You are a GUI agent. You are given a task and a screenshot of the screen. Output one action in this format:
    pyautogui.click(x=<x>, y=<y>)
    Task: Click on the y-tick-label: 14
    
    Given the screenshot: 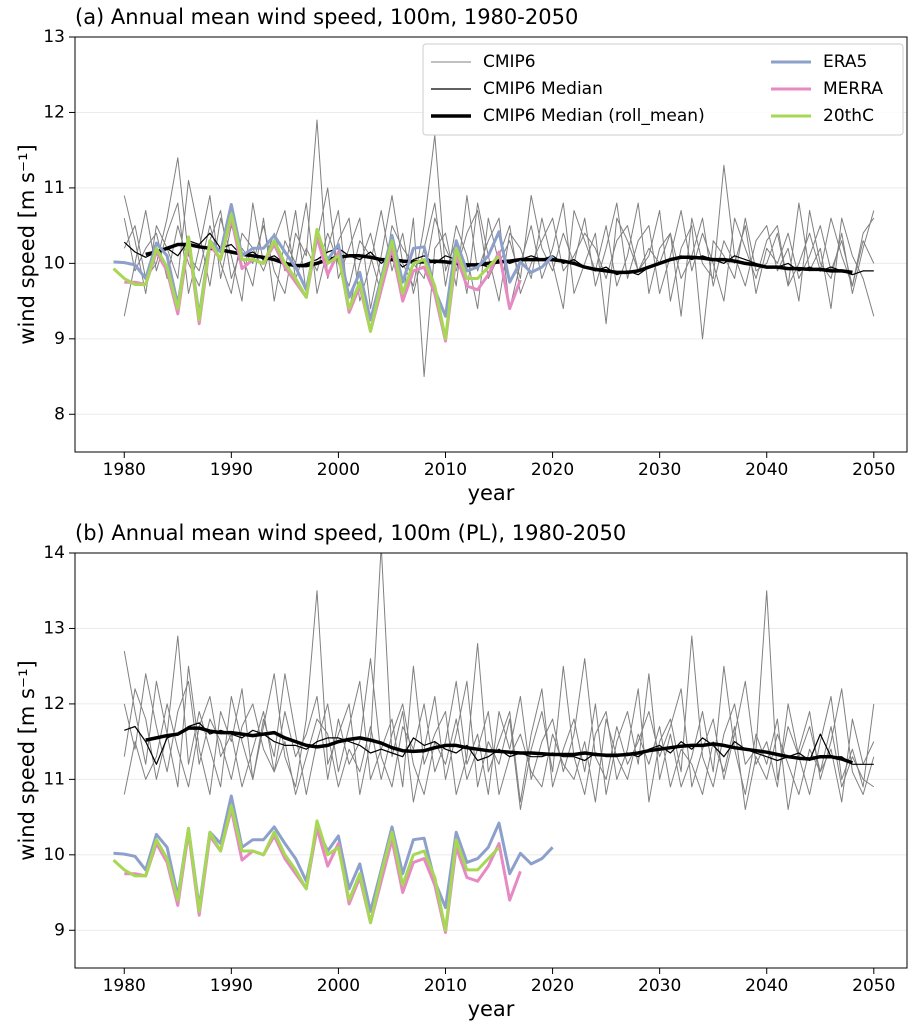 What is the action you would take?
    pyautogui.click(x=54, y=553)
    